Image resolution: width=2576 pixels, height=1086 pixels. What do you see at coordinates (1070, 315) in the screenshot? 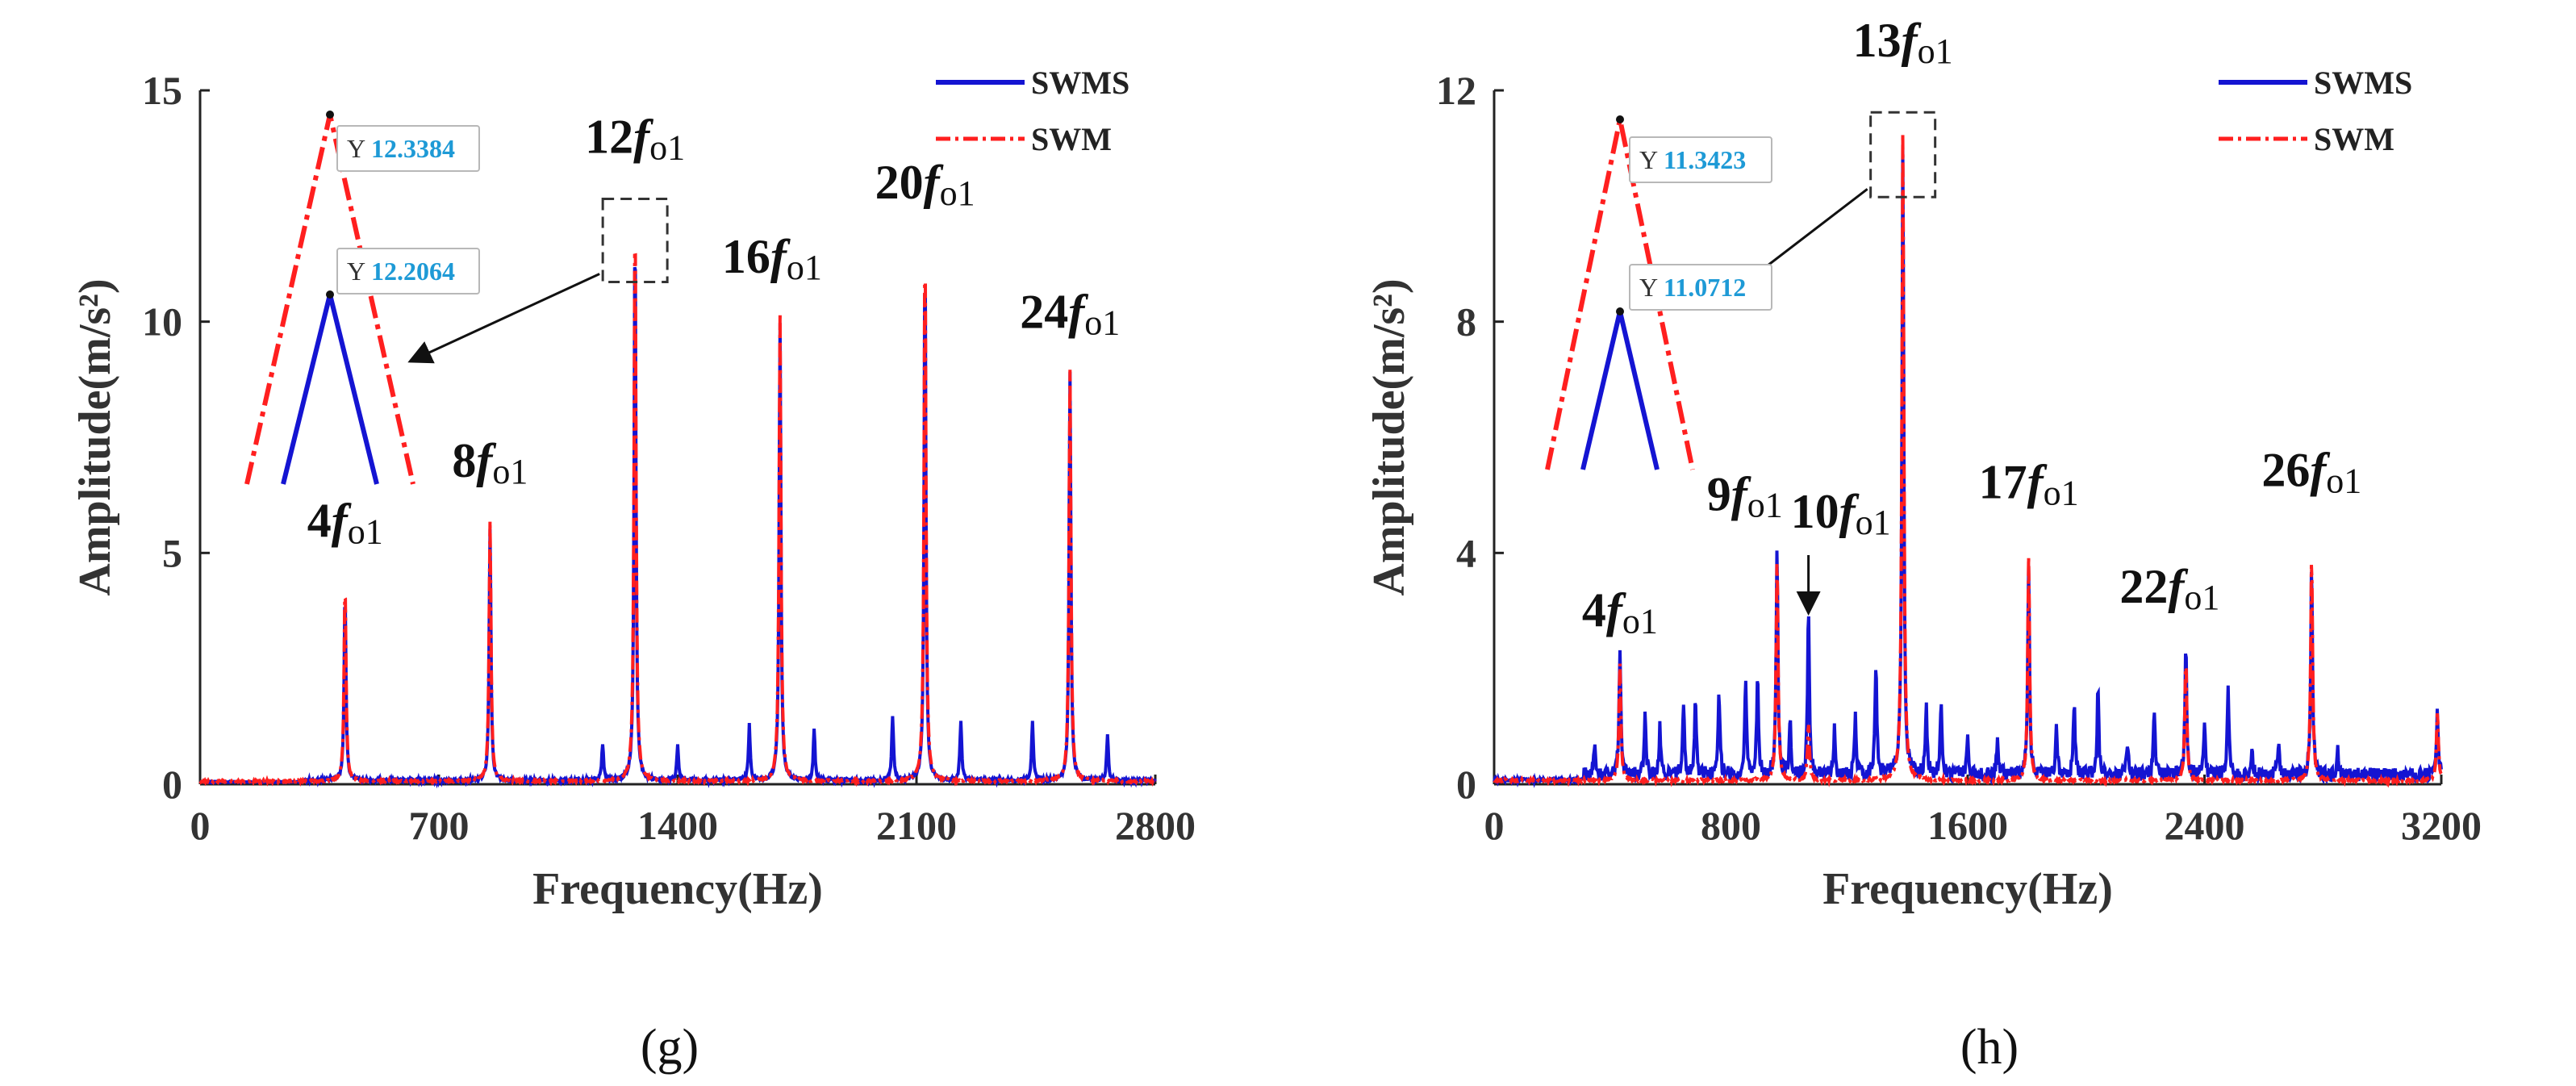
I see `peak-annotation: 24fo1` at bounding box center [1070, 315].